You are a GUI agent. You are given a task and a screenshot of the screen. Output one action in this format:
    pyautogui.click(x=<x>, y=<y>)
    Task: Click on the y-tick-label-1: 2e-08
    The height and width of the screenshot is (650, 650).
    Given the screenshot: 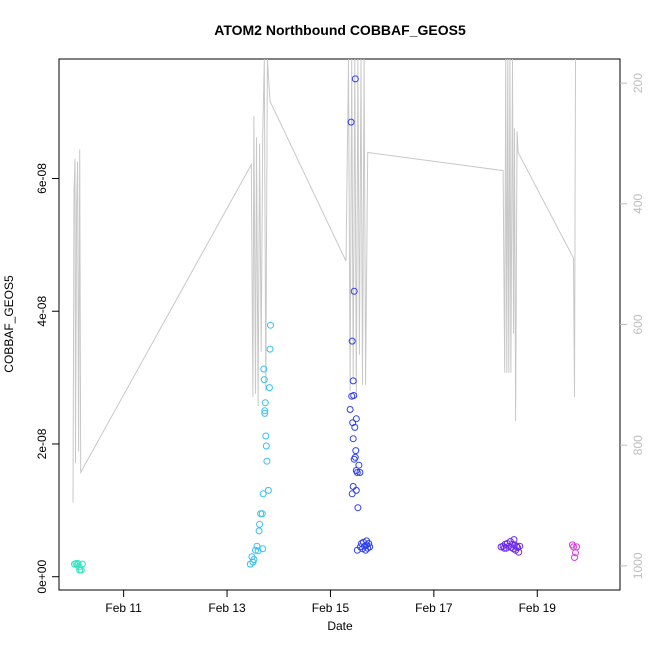 What is the action you would take?
    pyautogui.click(x=42, y=443)
    